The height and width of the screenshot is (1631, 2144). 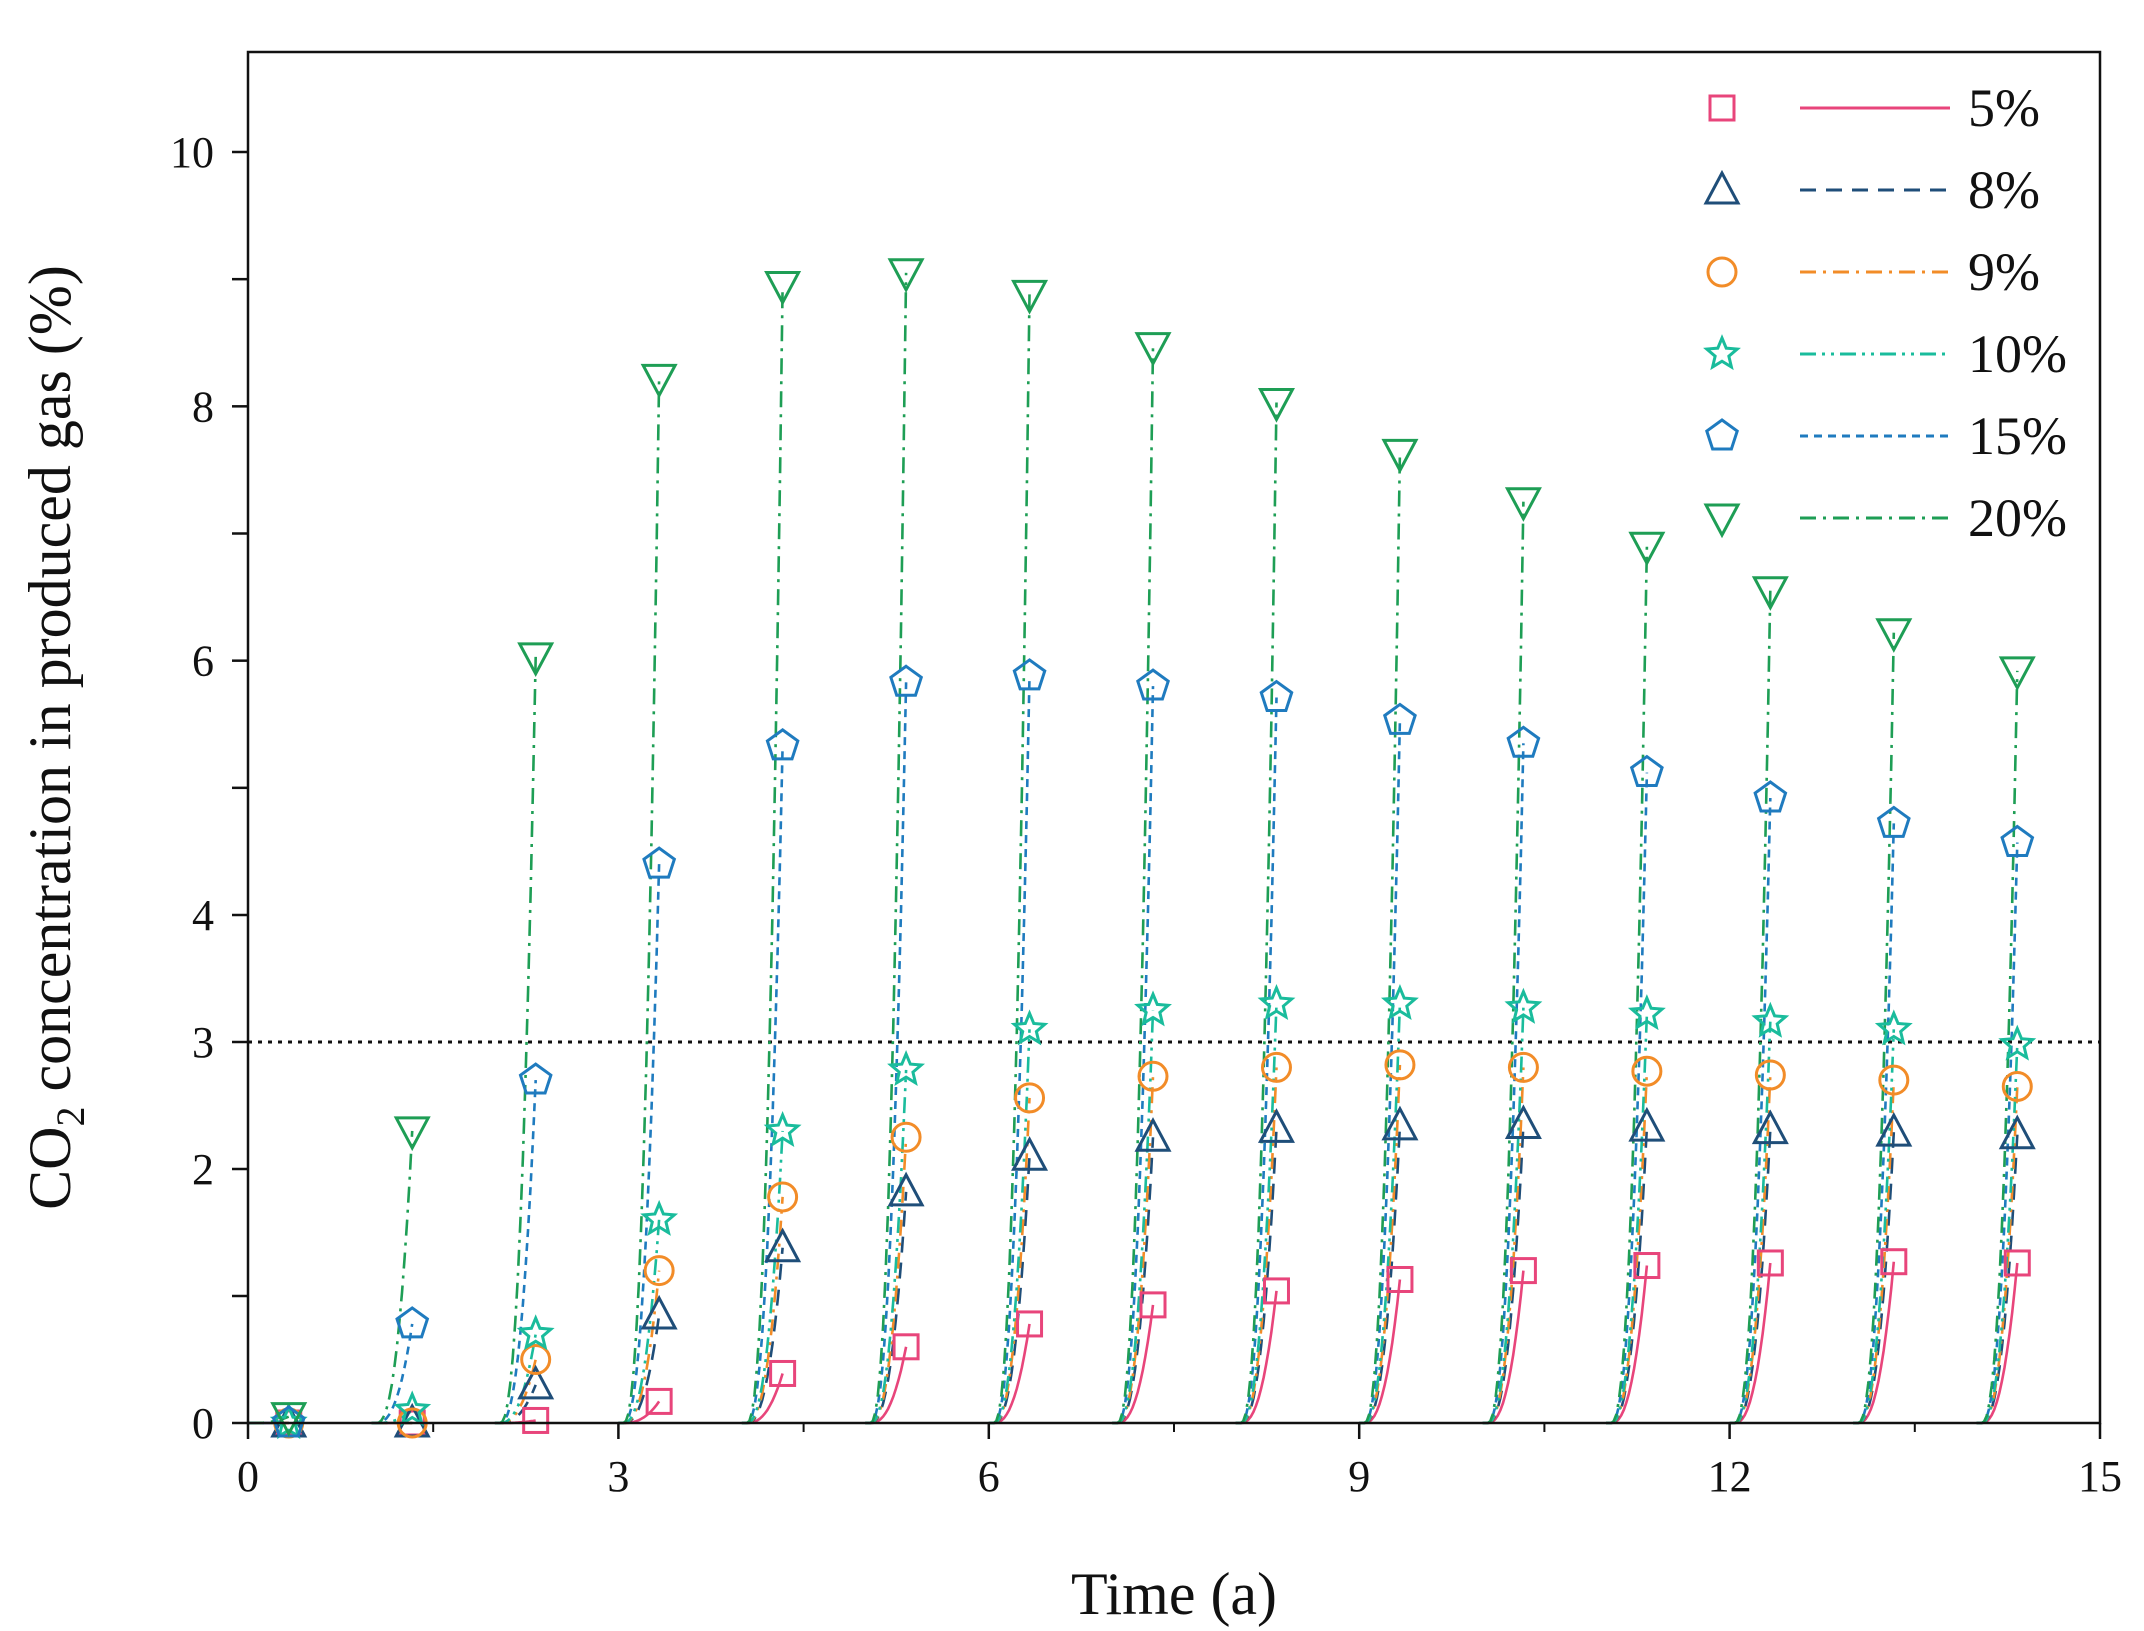 I want to click on y-tick-label: 10, so click(x=192, y=152).